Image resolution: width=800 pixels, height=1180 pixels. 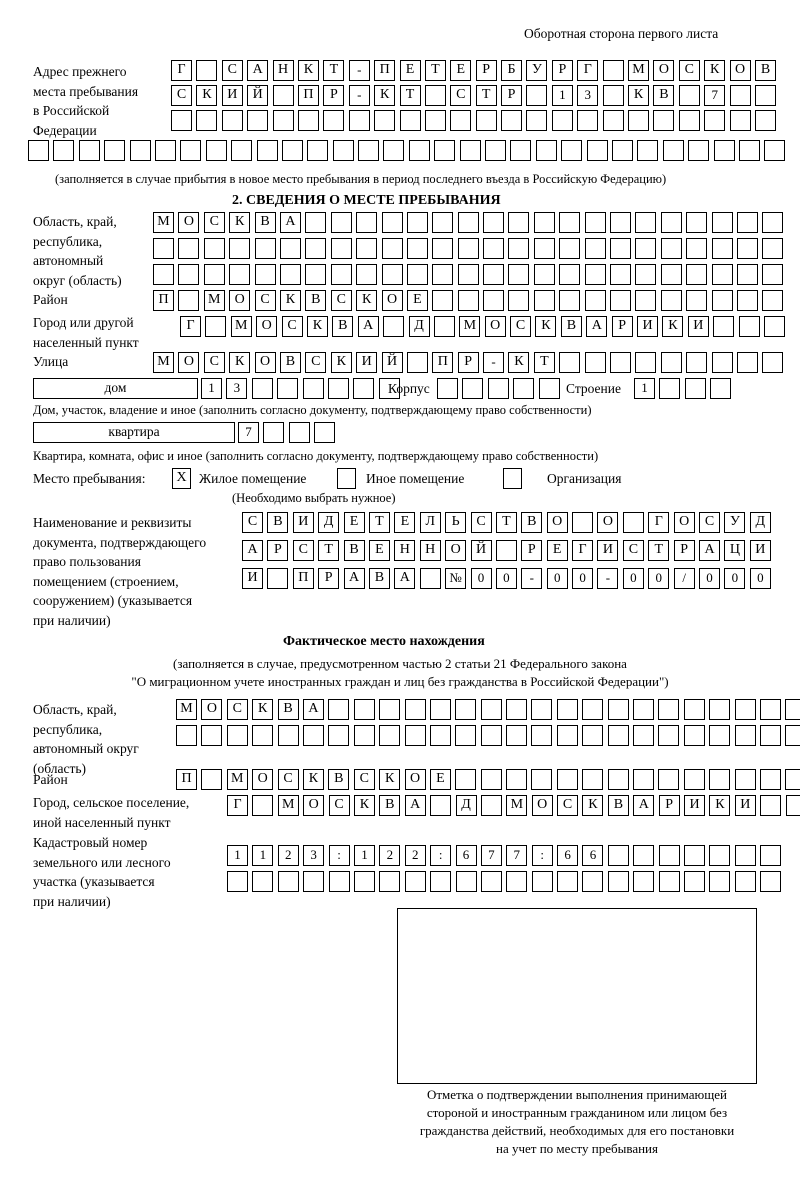 I want to click on form-cell: 7, so click(x=715, y=95).